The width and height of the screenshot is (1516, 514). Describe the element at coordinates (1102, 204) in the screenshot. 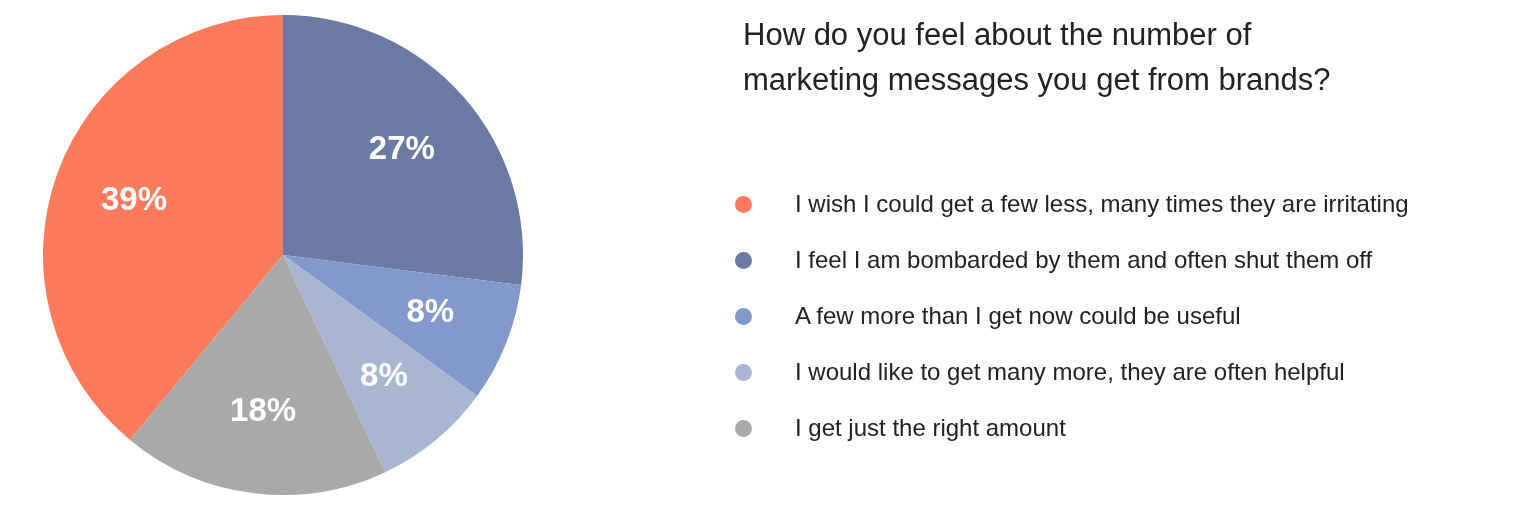

I see `legend-label: I wish I could get a few less, many times they are irritating` at that location.